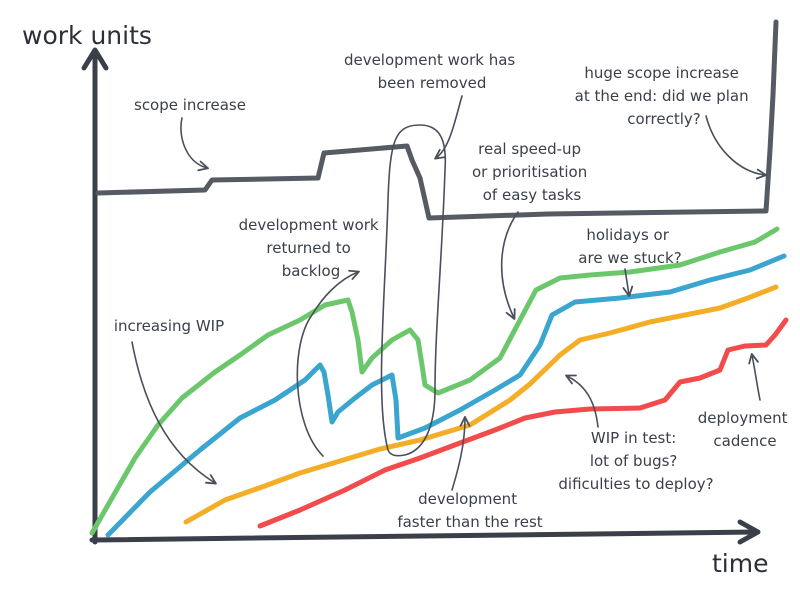 The image size is (800, 600). Describe the element at coordinates (174, 413) in the screenshot. I see `arrow-increasing-wip` at that location.